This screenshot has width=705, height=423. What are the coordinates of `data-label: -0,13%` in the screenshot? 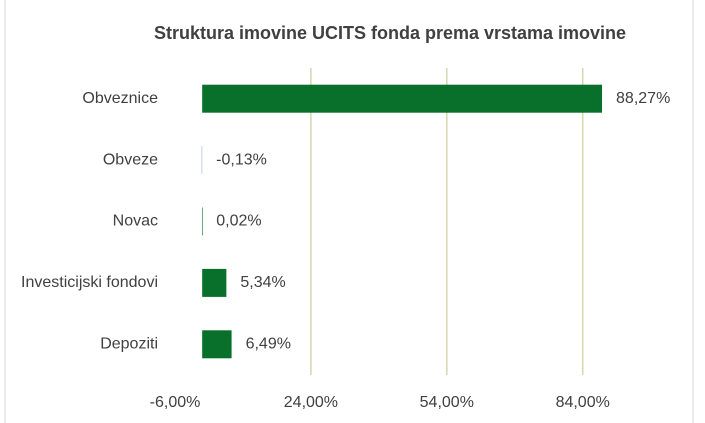 It's located at (241, 159).